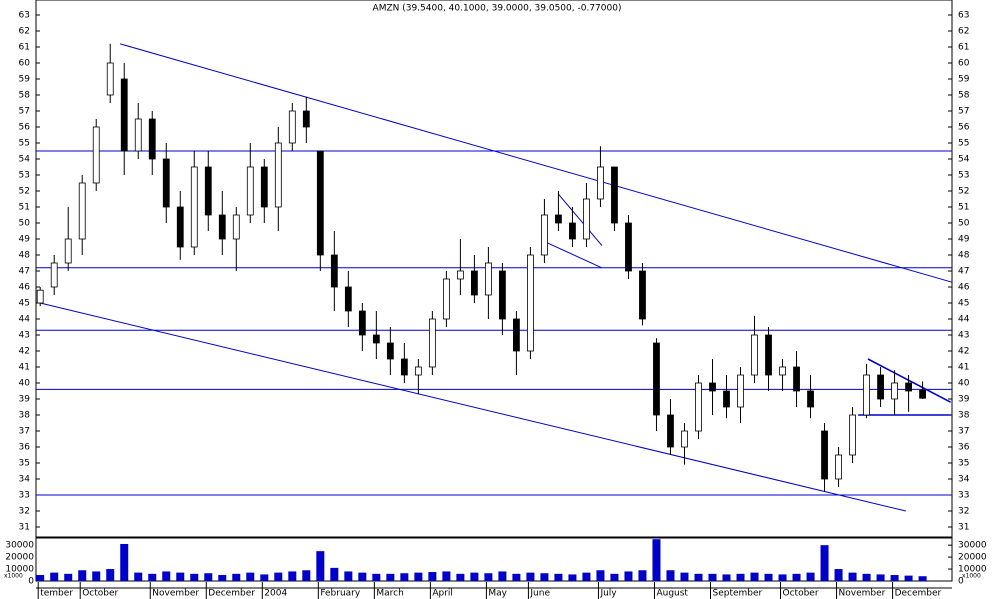 This screenshot has height=599, width=994. Describe the element at coordinates (963, 352) in the screenshot. I see `y-tick-label: 42` at that location.